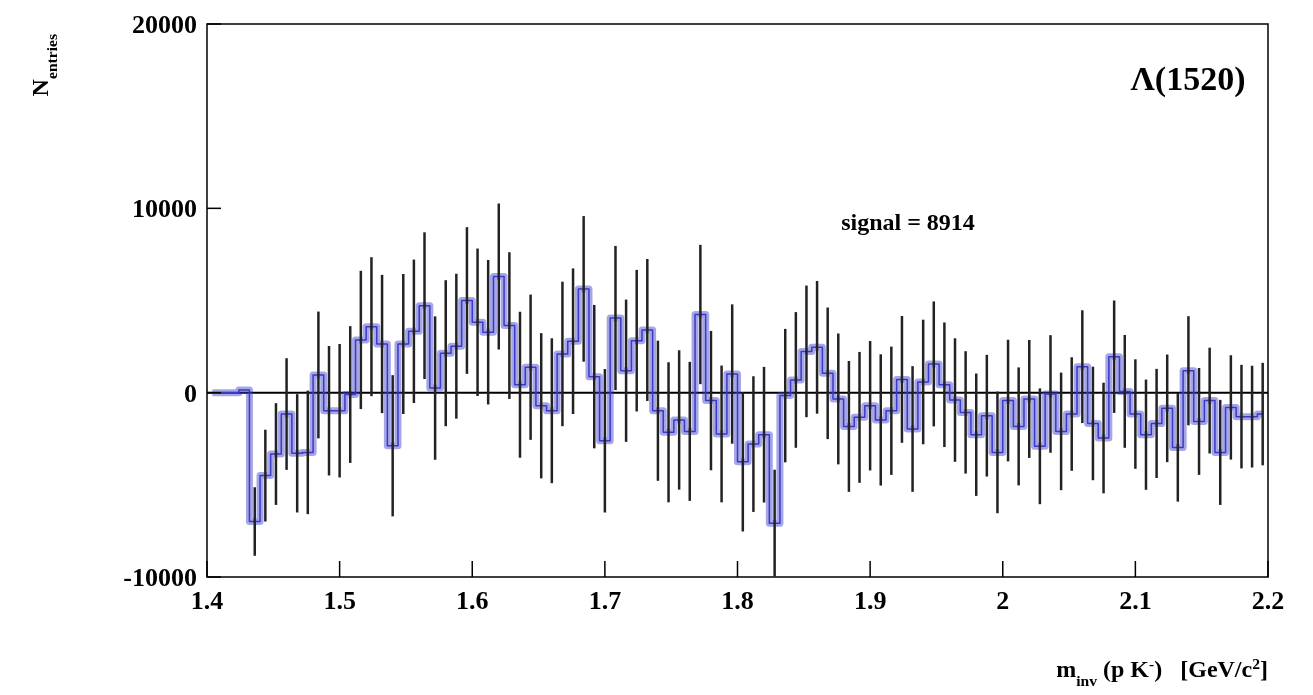  I want to click on y-tick-label: 0, so click(190, 393).